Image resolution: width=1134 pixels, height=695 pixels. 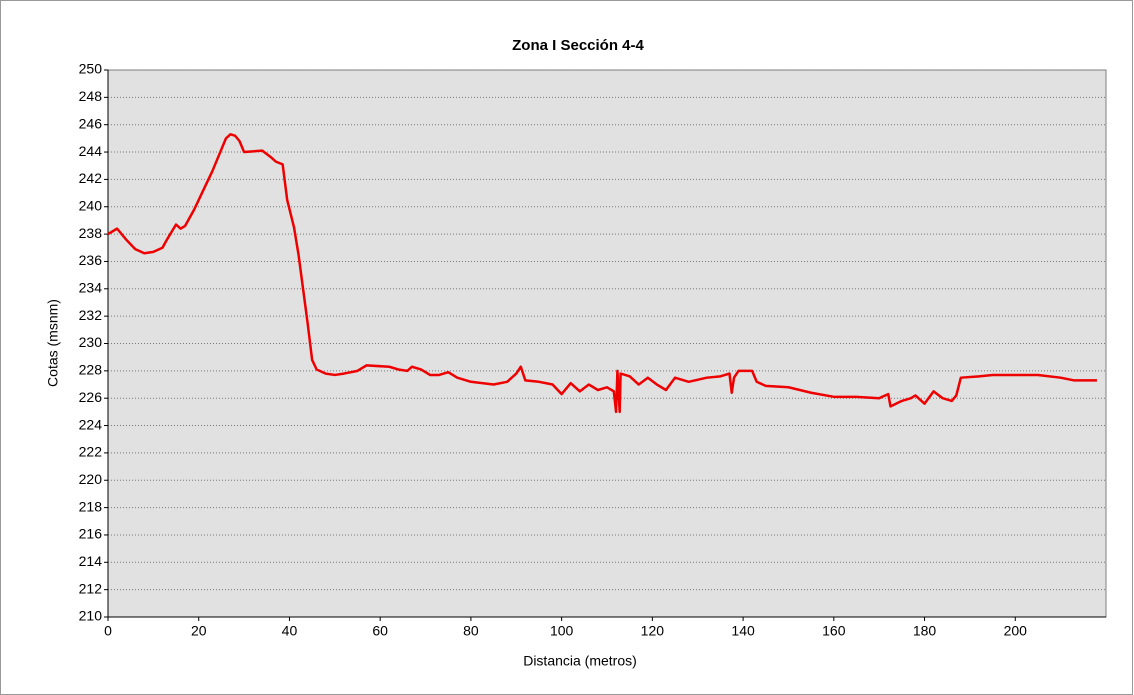 What do you see at coordinates (91, 123) in the screenshot?
I see `y-tick-label: 246` at bounding box center [91, 123].